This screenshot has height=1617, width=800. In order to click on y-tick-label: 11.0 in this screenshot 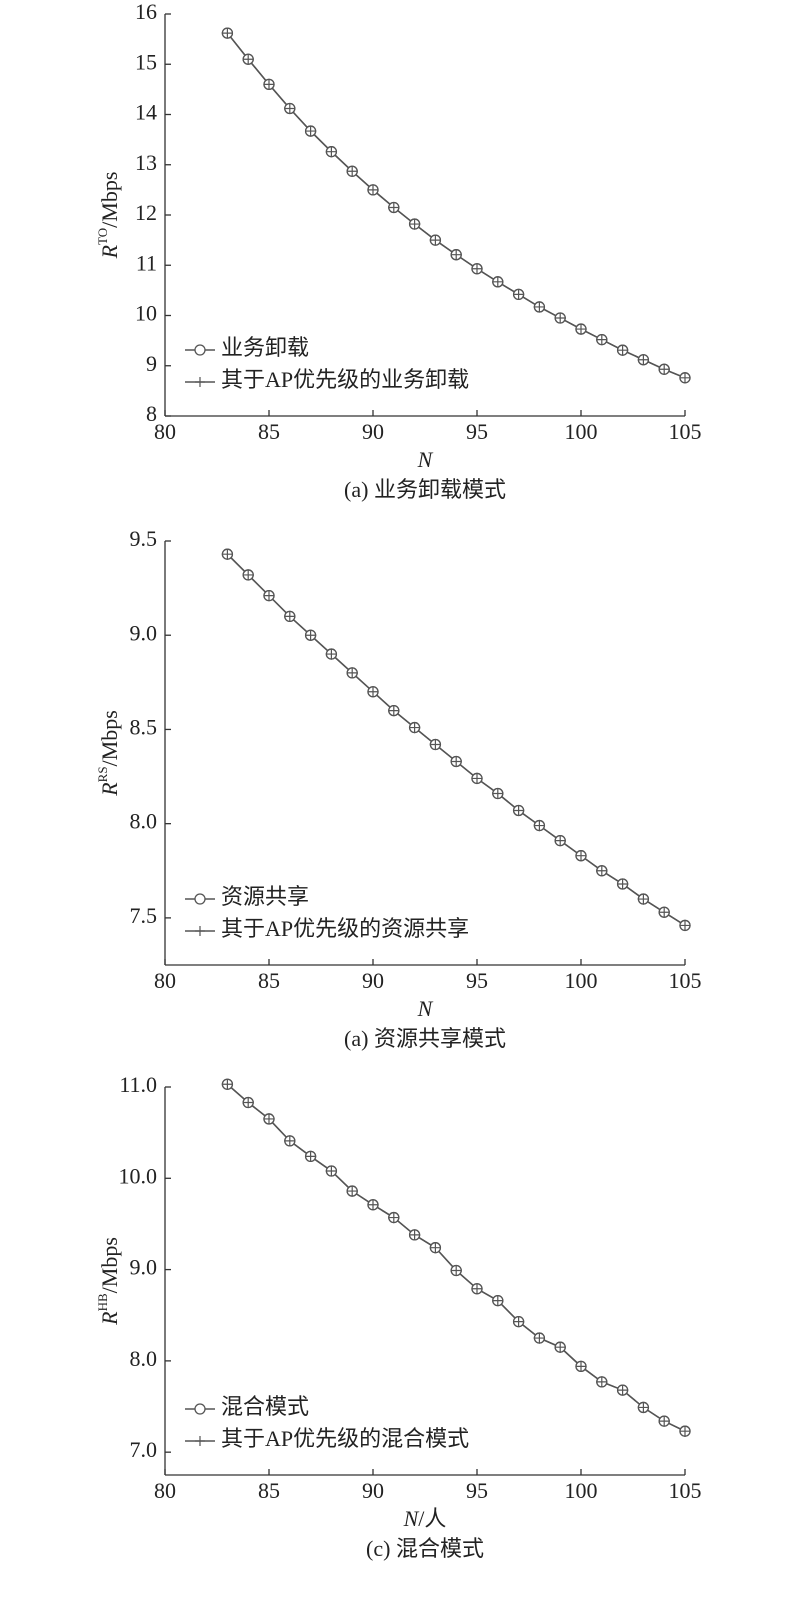, I will do `click(138, 1084)`.